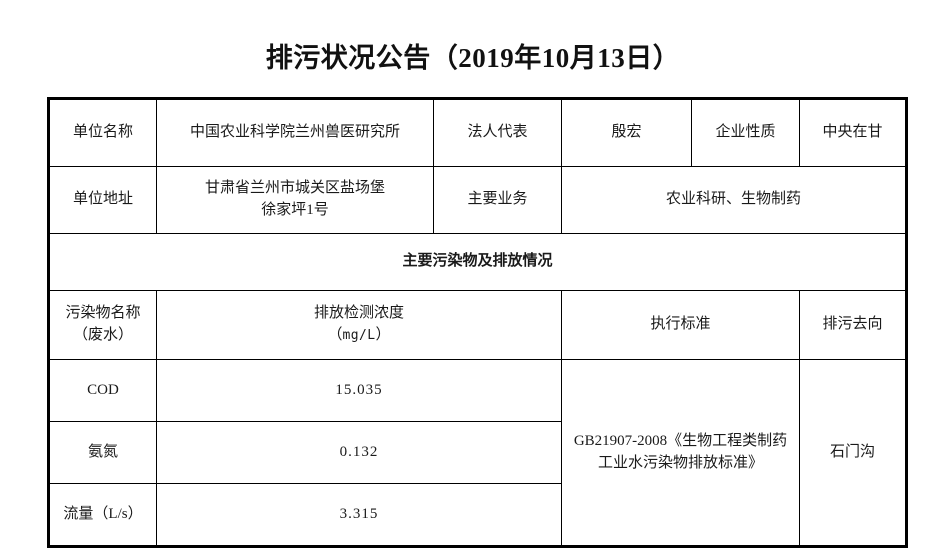 This screenshot has height=548, width=946. I want to click on business-value: 农业科研、生物制药, so click(734, 200).